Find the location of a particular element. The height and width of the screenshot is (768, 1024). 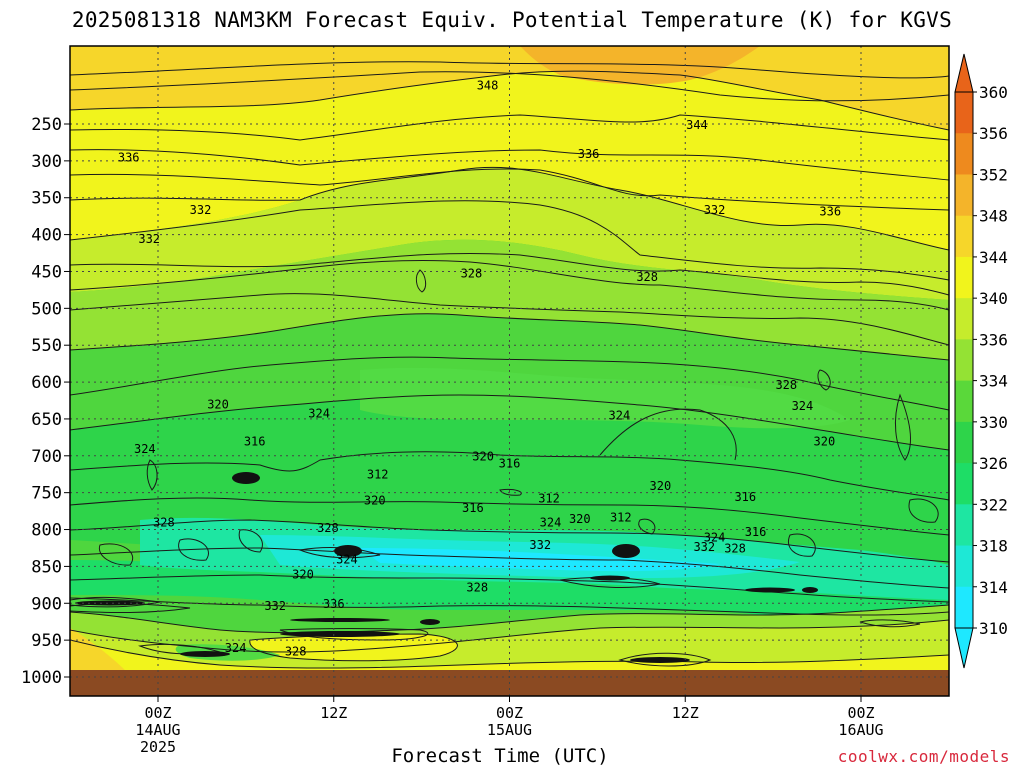

colorbar-label: 340 is located at coordinates (993, 298).